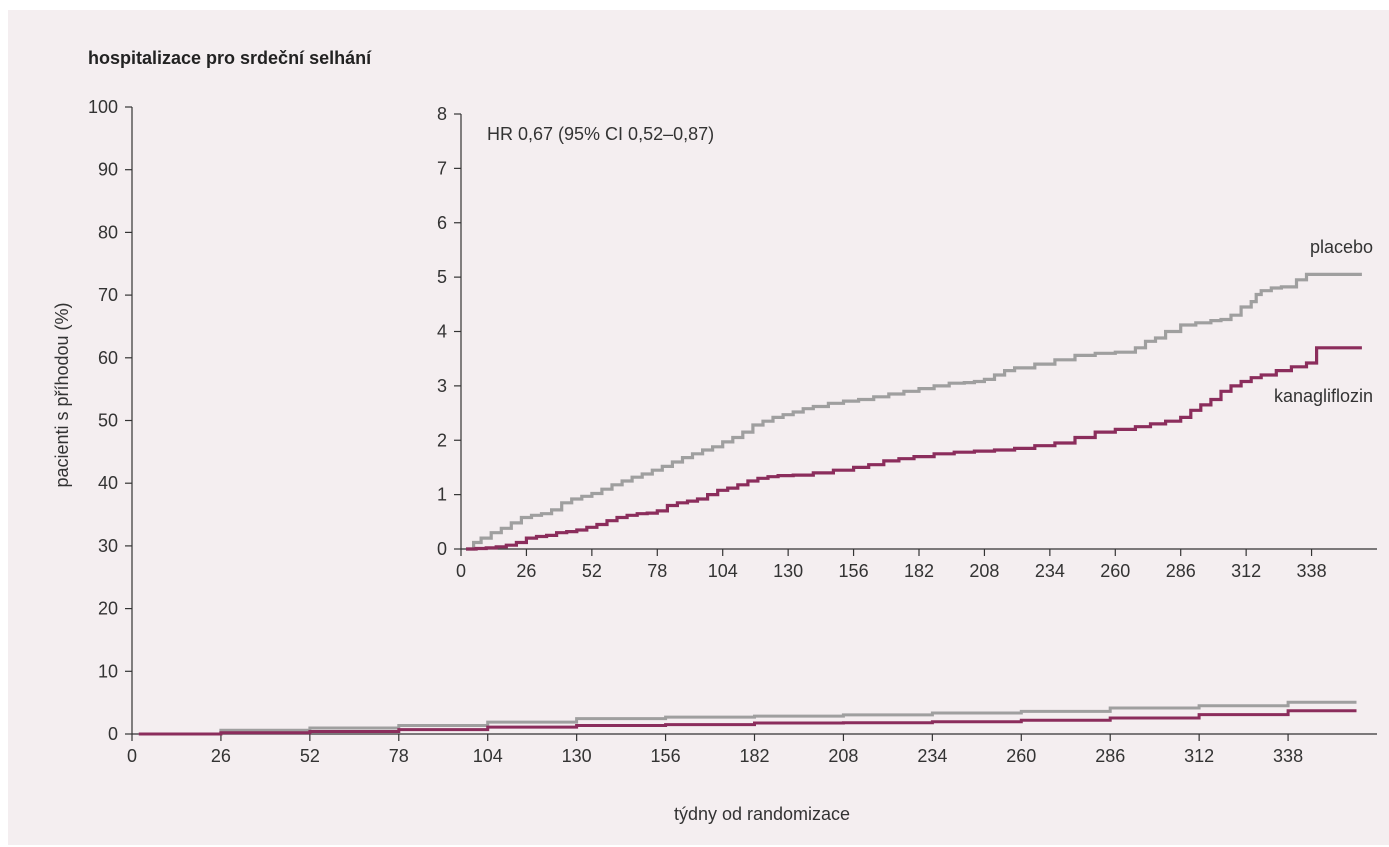 The width and height of the screenshot is (1389, 847). Describe the element at coordinates (442, 386) in the screenshot. I see `inset-y-tick-label: 3` at that location.